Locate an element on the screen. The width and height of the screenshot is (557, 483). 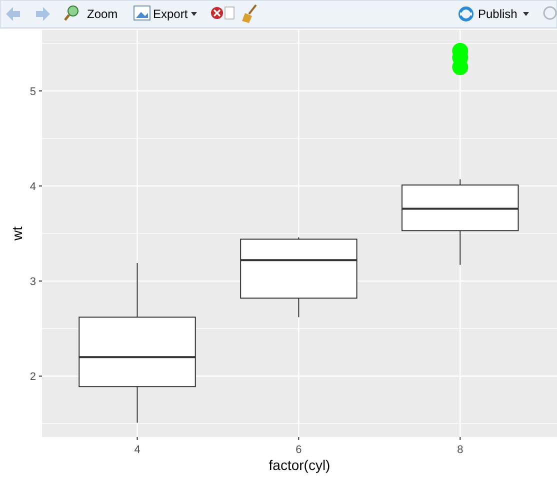
x-axis-title: factor(cyl) is located at coordinates (299, 465).